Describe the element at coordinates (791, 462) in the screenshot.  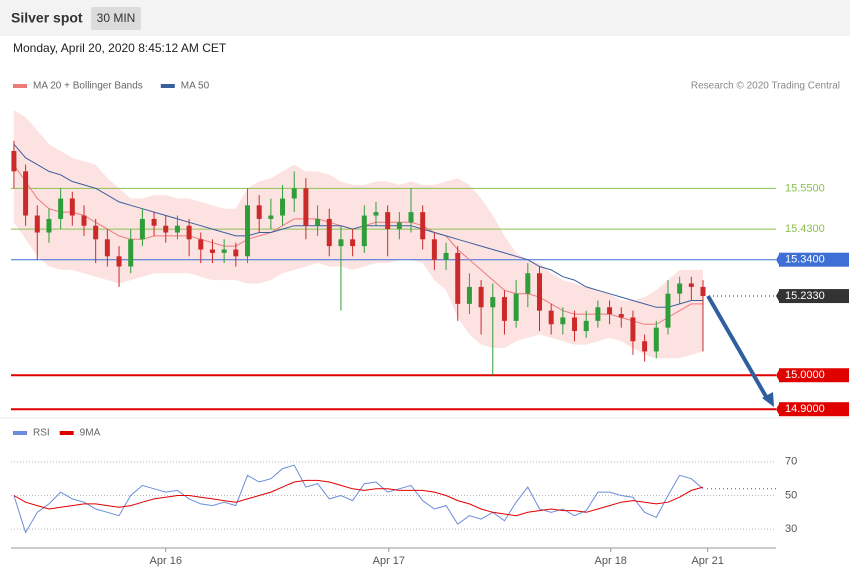
I see `y-tick-label: 70` at that location.